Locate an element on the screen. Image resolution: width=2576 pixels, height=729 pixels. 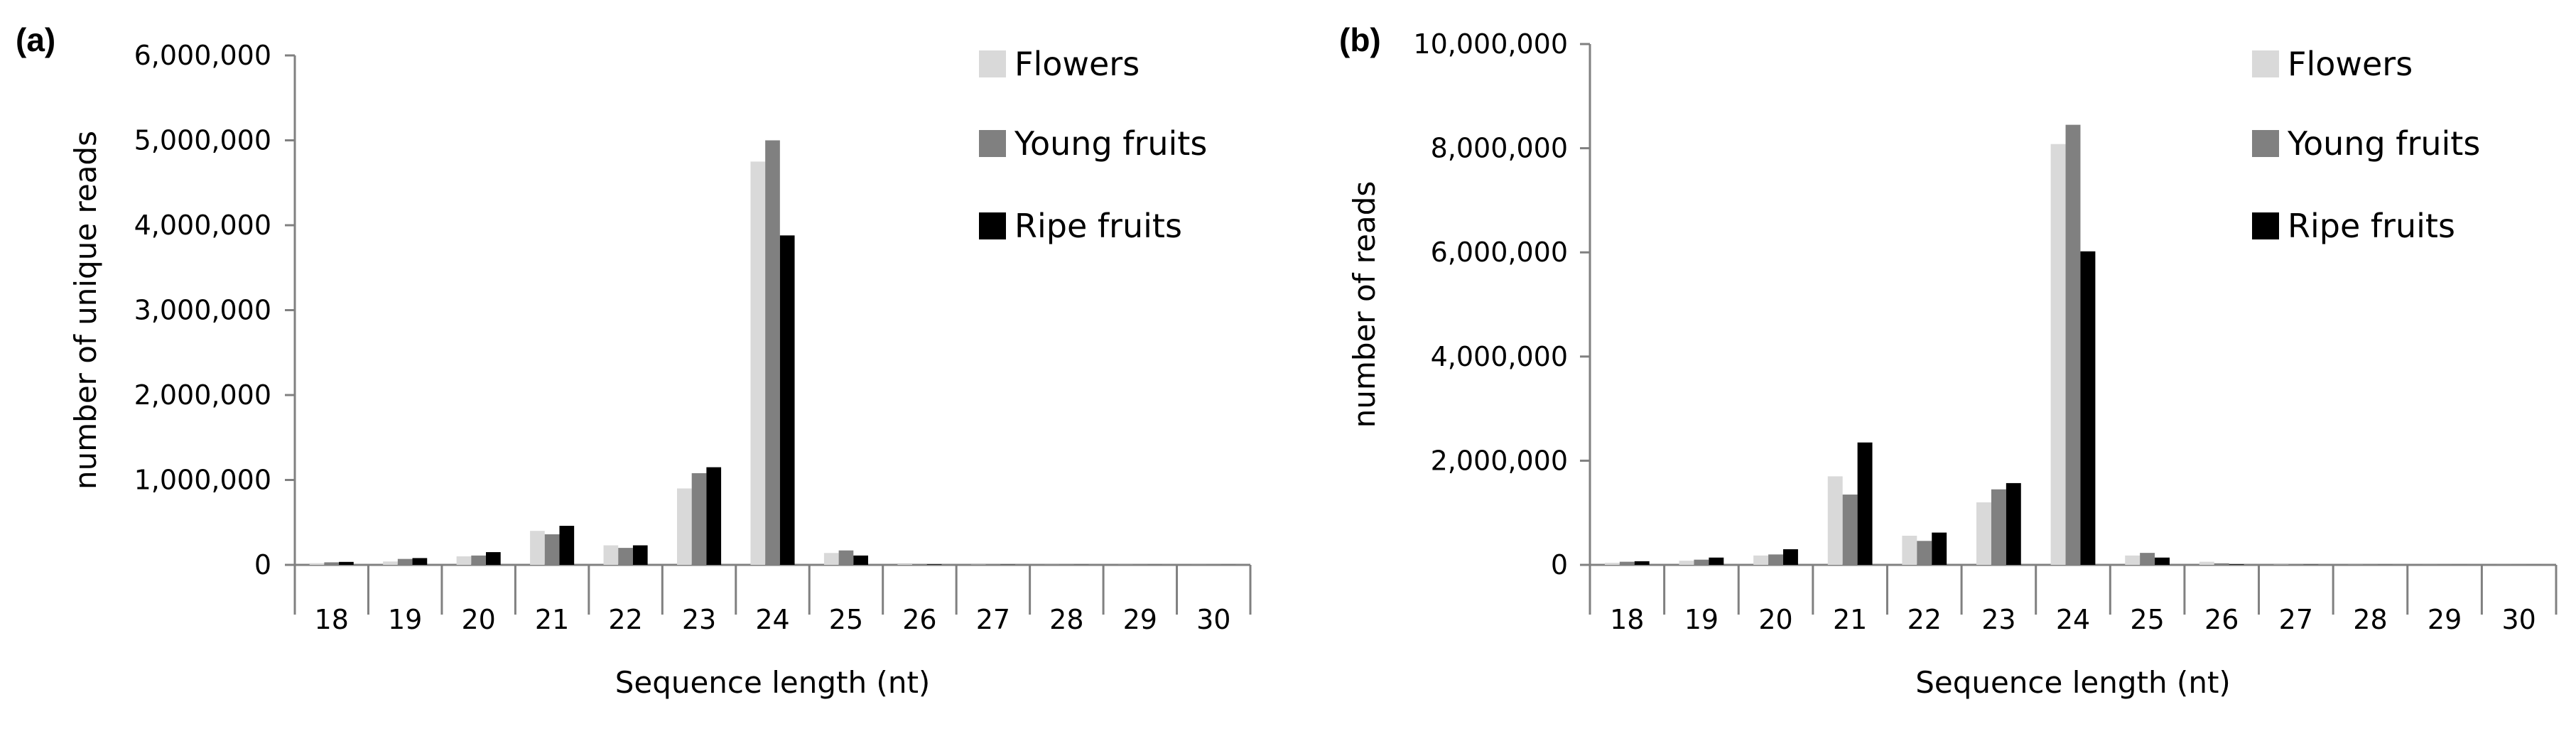
y-tick-label: 3,000,000 is located at coordinates (202, 310).